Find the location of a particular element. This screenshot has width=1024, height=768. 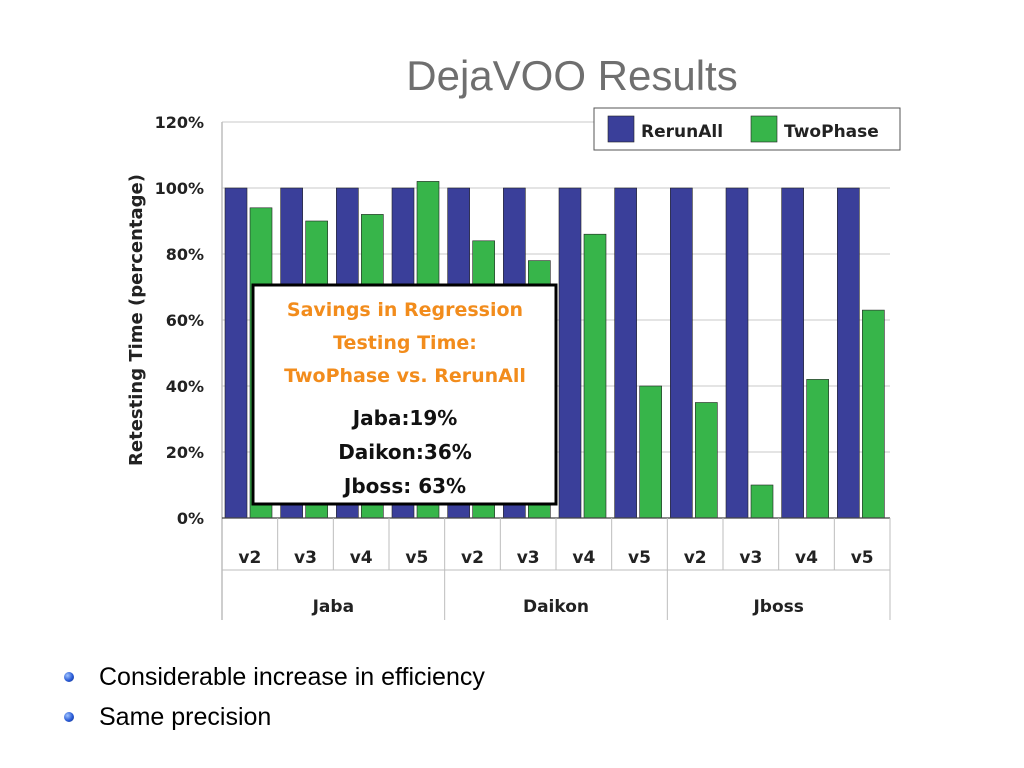

y-tick-label: 120% is located at coordinates (179, 122).